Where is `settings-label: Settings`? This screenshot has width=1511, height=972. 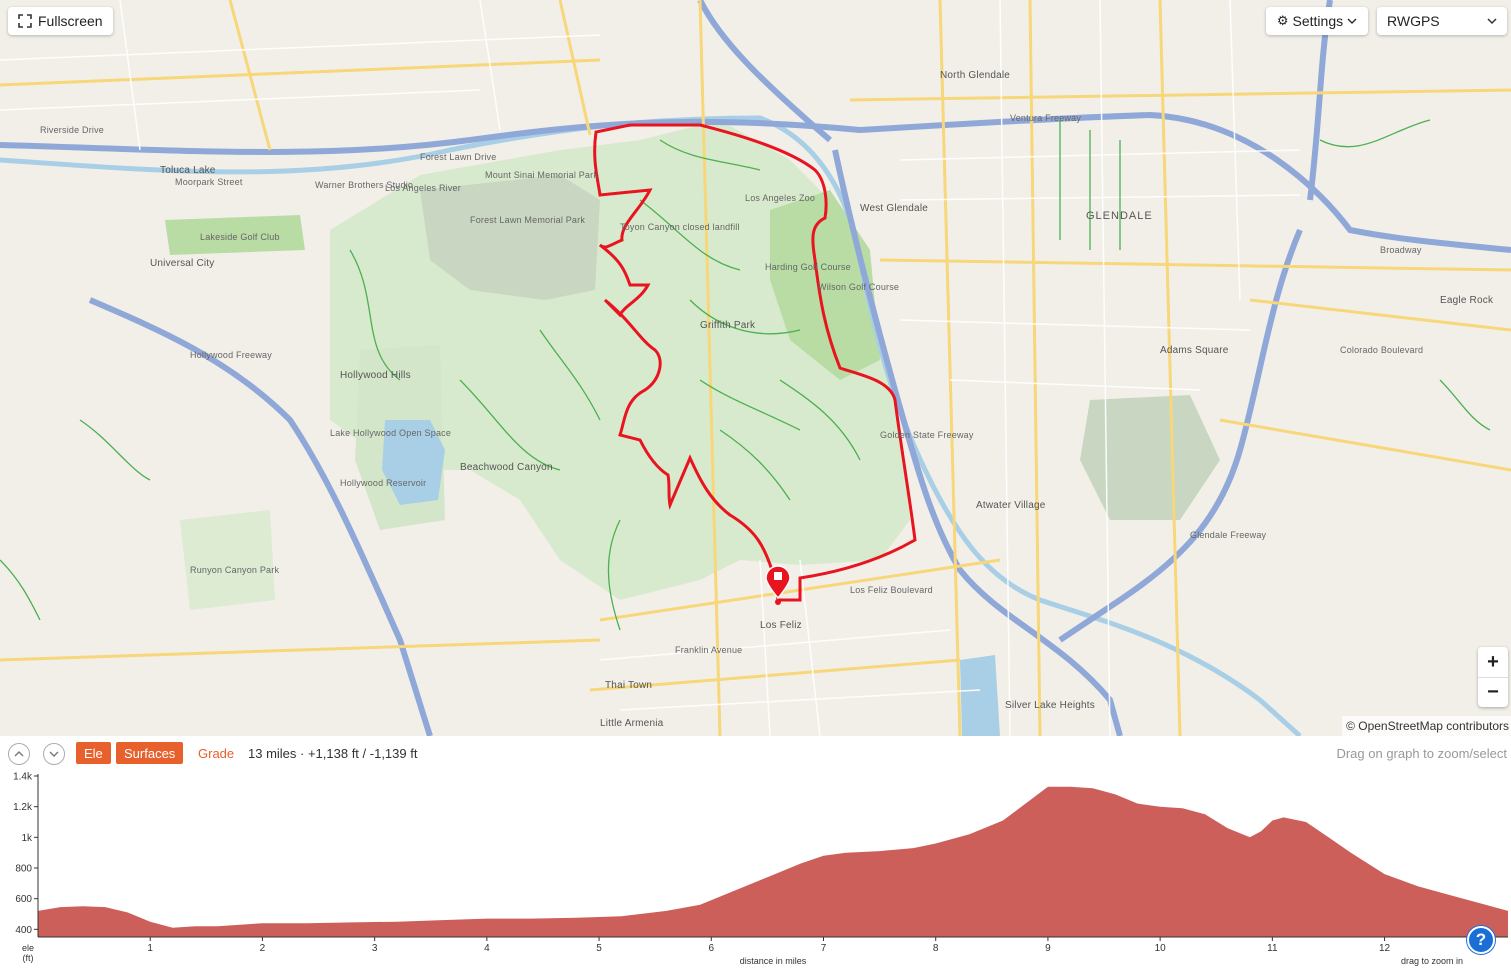 settings-label: Settings is located at coordinates (1318, 21).